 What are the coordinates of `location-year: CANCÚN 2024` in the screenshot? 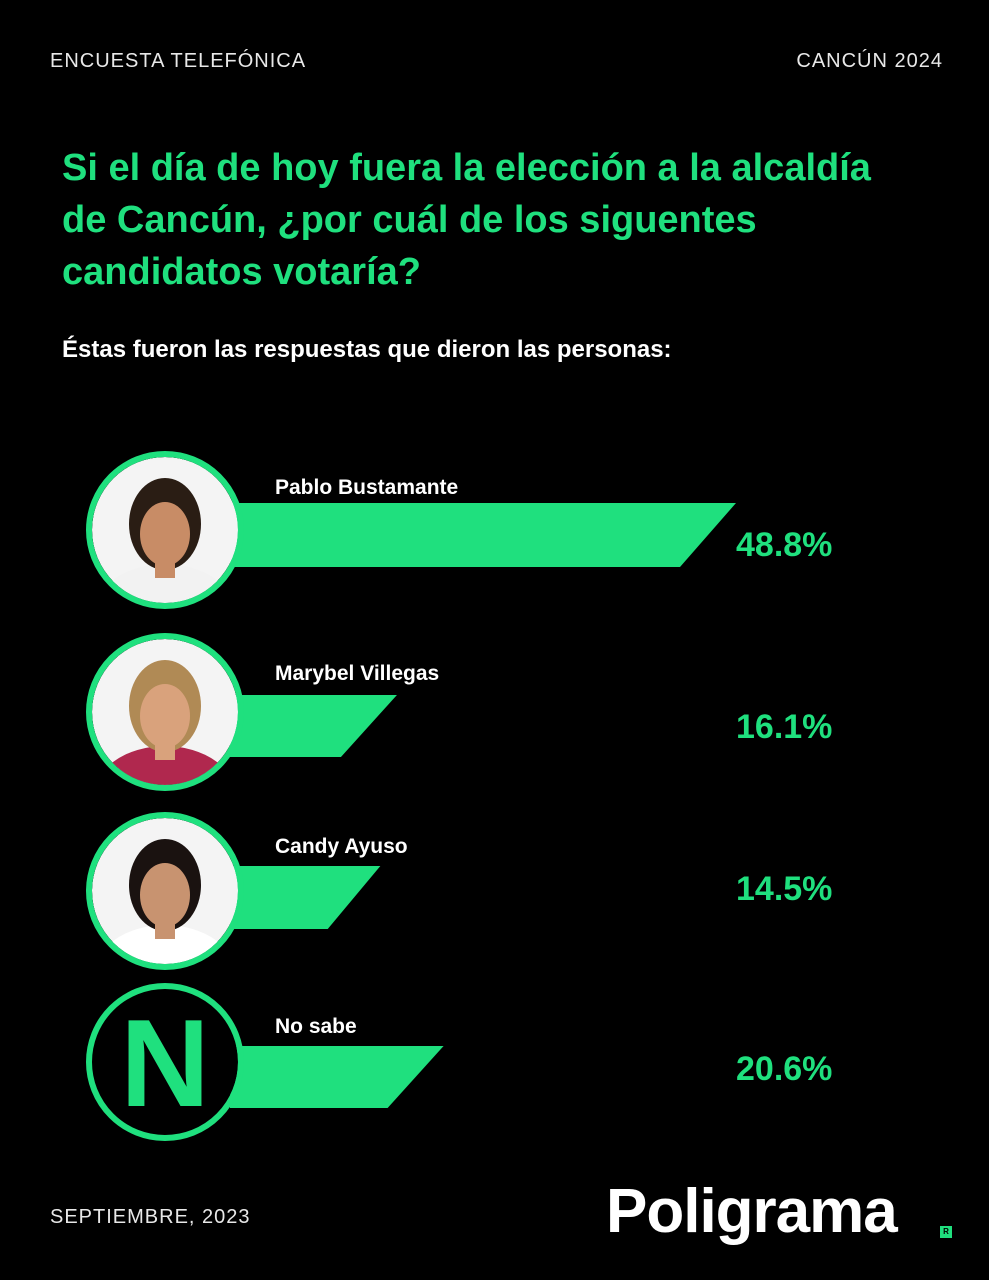 It's located at (869, 61).